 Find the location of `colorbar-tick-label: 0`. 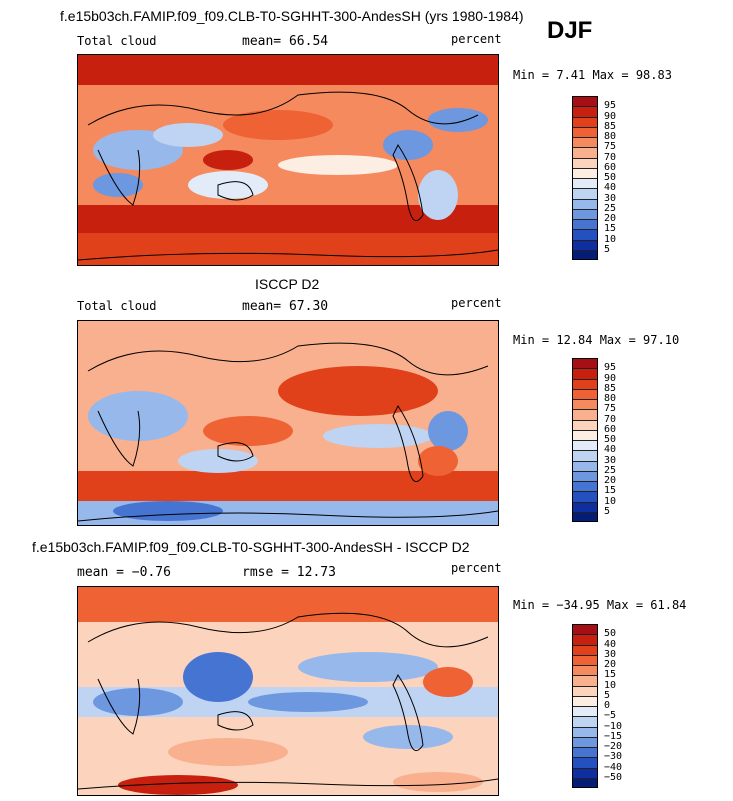

colorbar-tick-label: 0 is located at coordinates (607, 705).